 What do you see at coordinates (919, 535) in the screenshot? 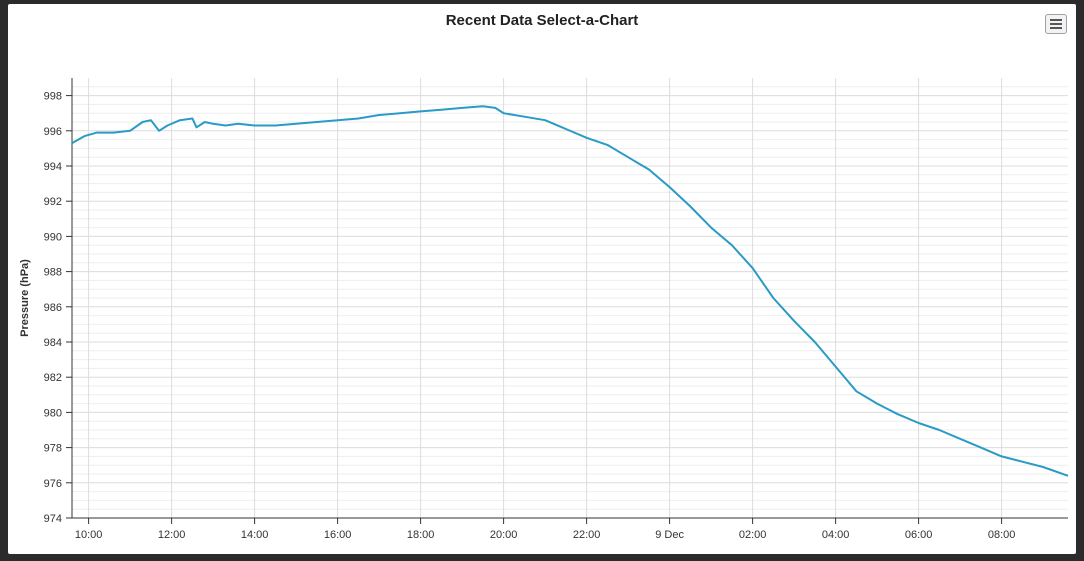
I see `x-tick-label: 06:00` at bounding box center [919, 535].